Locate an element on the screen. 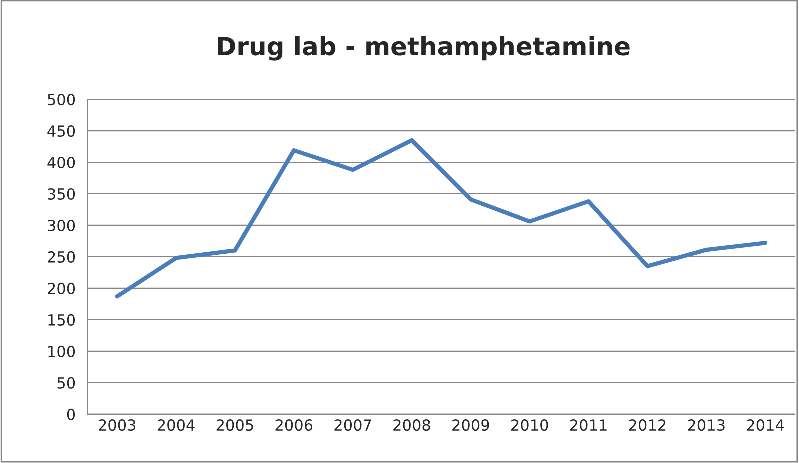 The height and width of the screenshot is (463, 799). y-tick-label: 100 is located at coordinates (62, 352).